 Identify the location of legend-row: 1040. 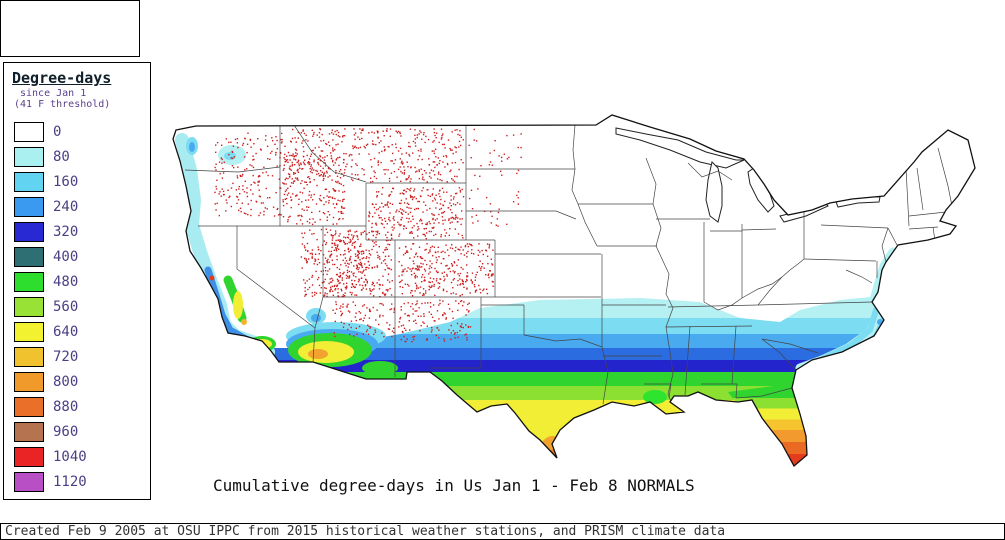
(77, 456).